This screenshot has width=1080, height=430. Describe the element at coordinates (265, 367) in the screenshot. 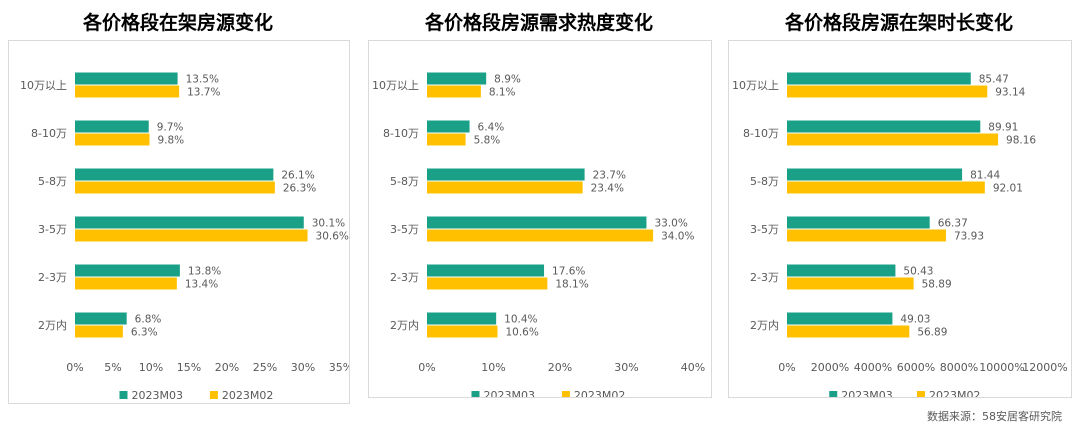

I see `x-tick-label: 25%` at that location.